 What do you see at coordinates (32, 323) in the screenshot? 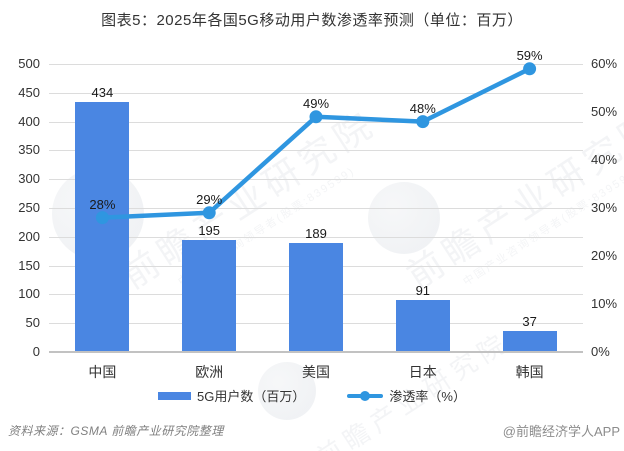
I see `left-axis-tick-label: 50` at bounding box center [32, 323].